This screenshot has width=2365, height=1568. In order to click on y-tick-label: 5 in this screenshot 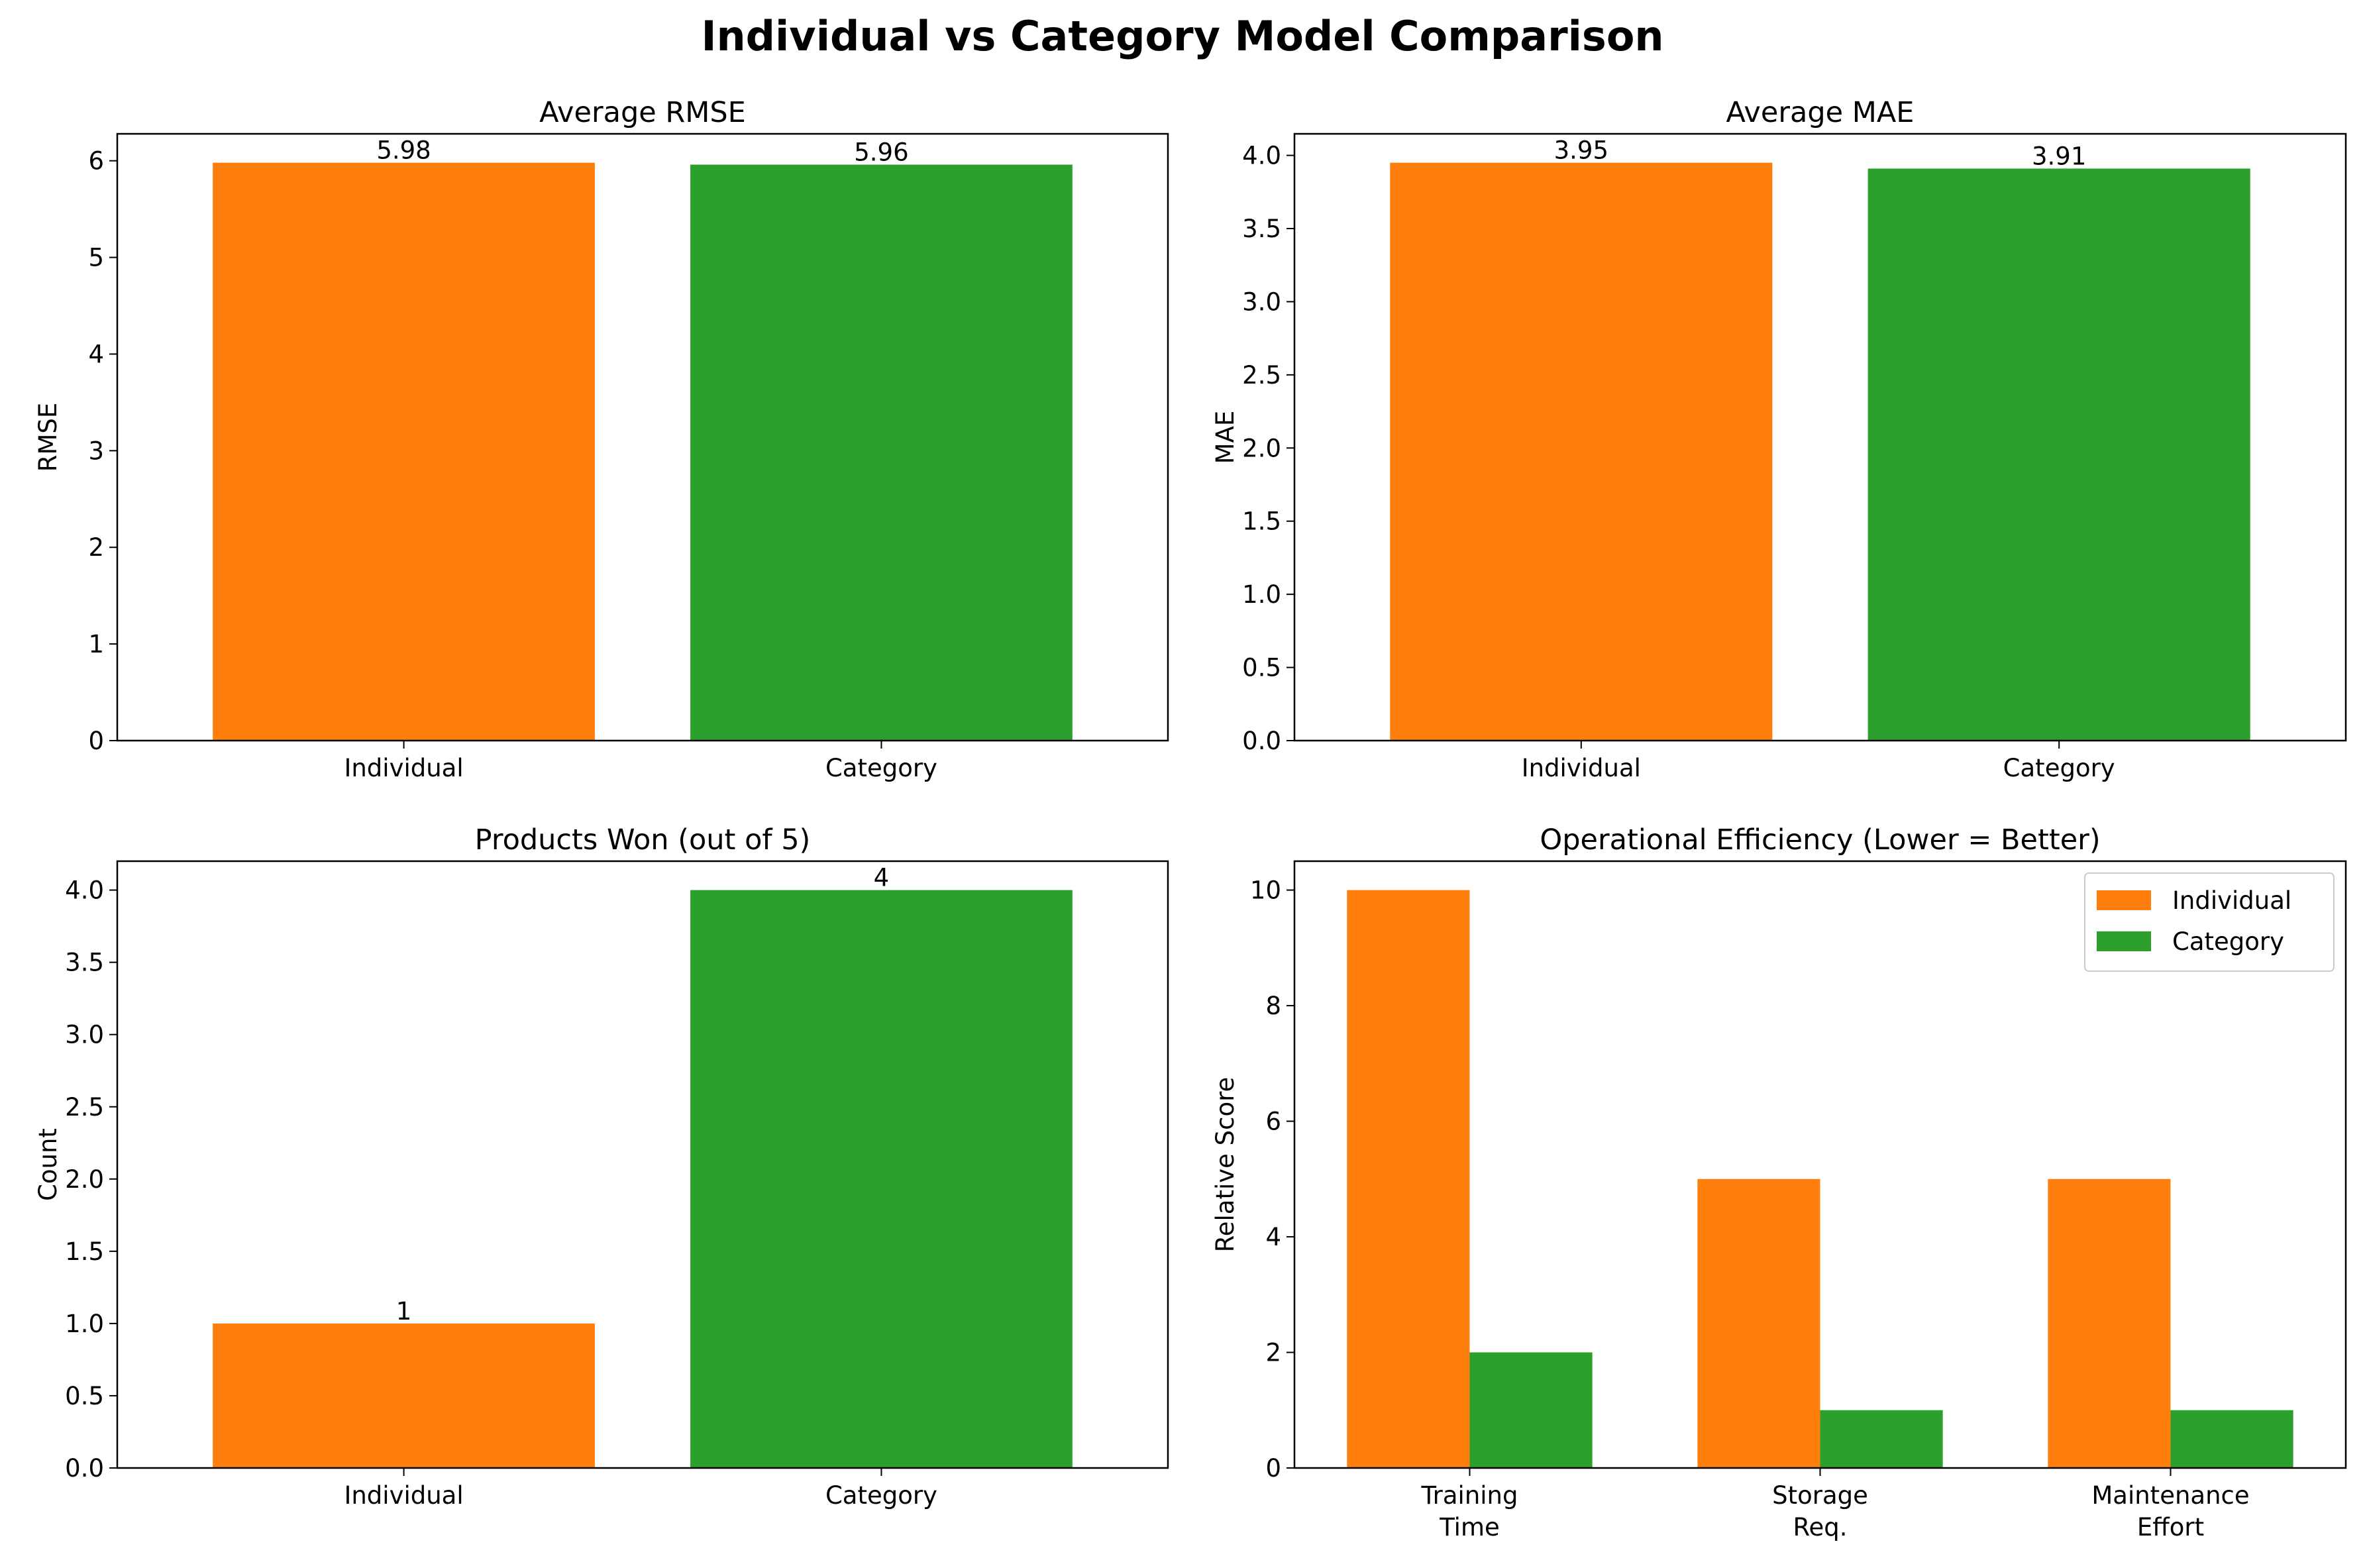, I will do `click(96, 258)`.